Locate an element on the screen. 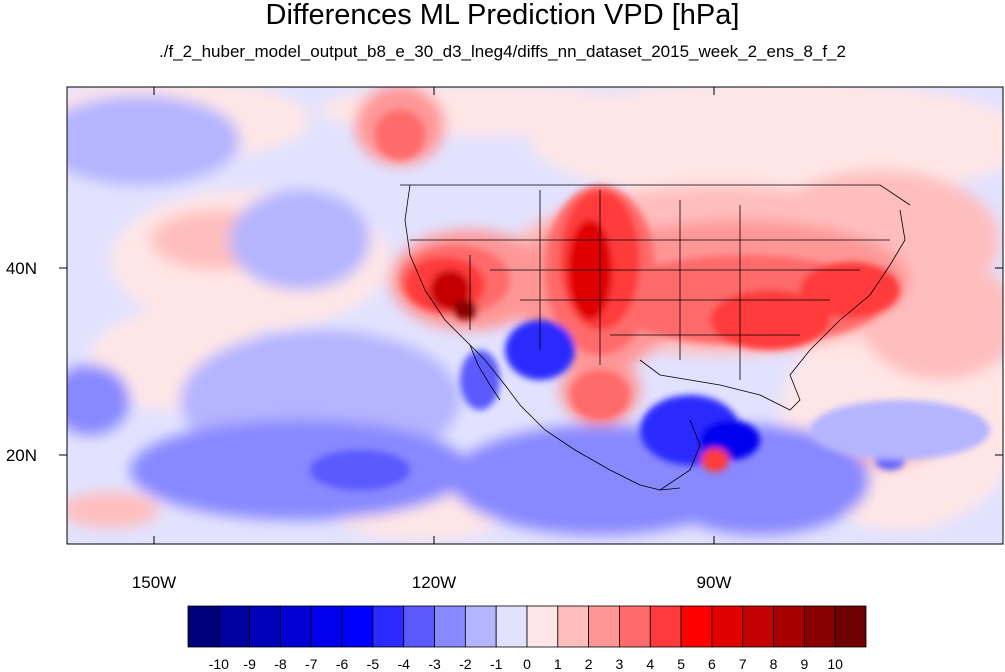  colorbar-label: 6 is located at coordinates (712, 664).